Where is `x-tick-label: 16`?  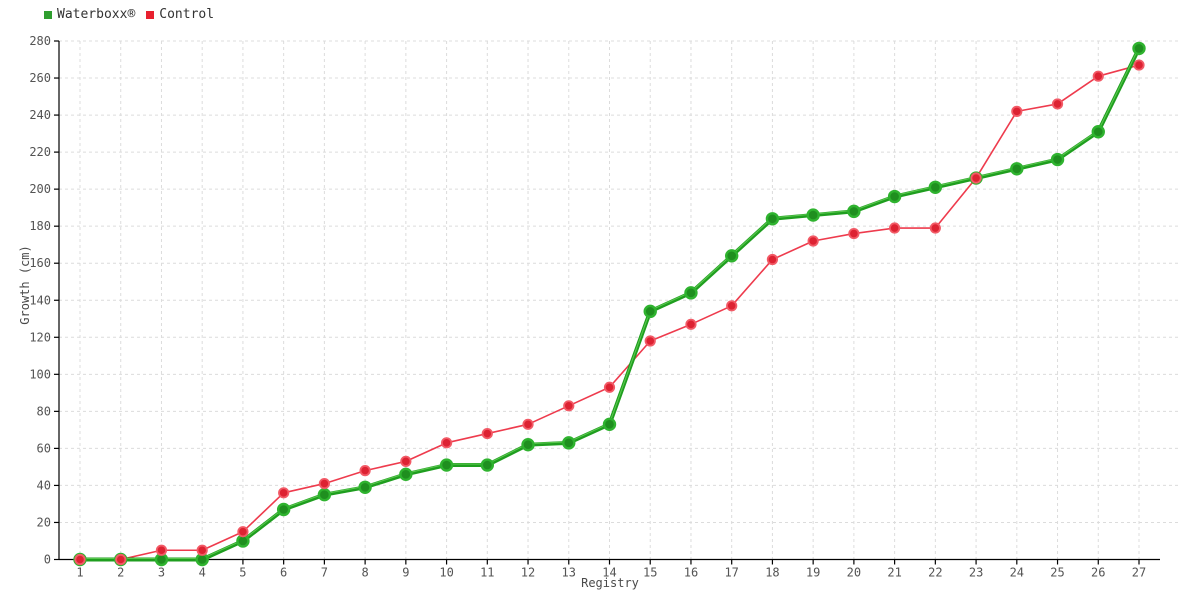 x-tick-label: 16 is located at coordinates (691, 573).